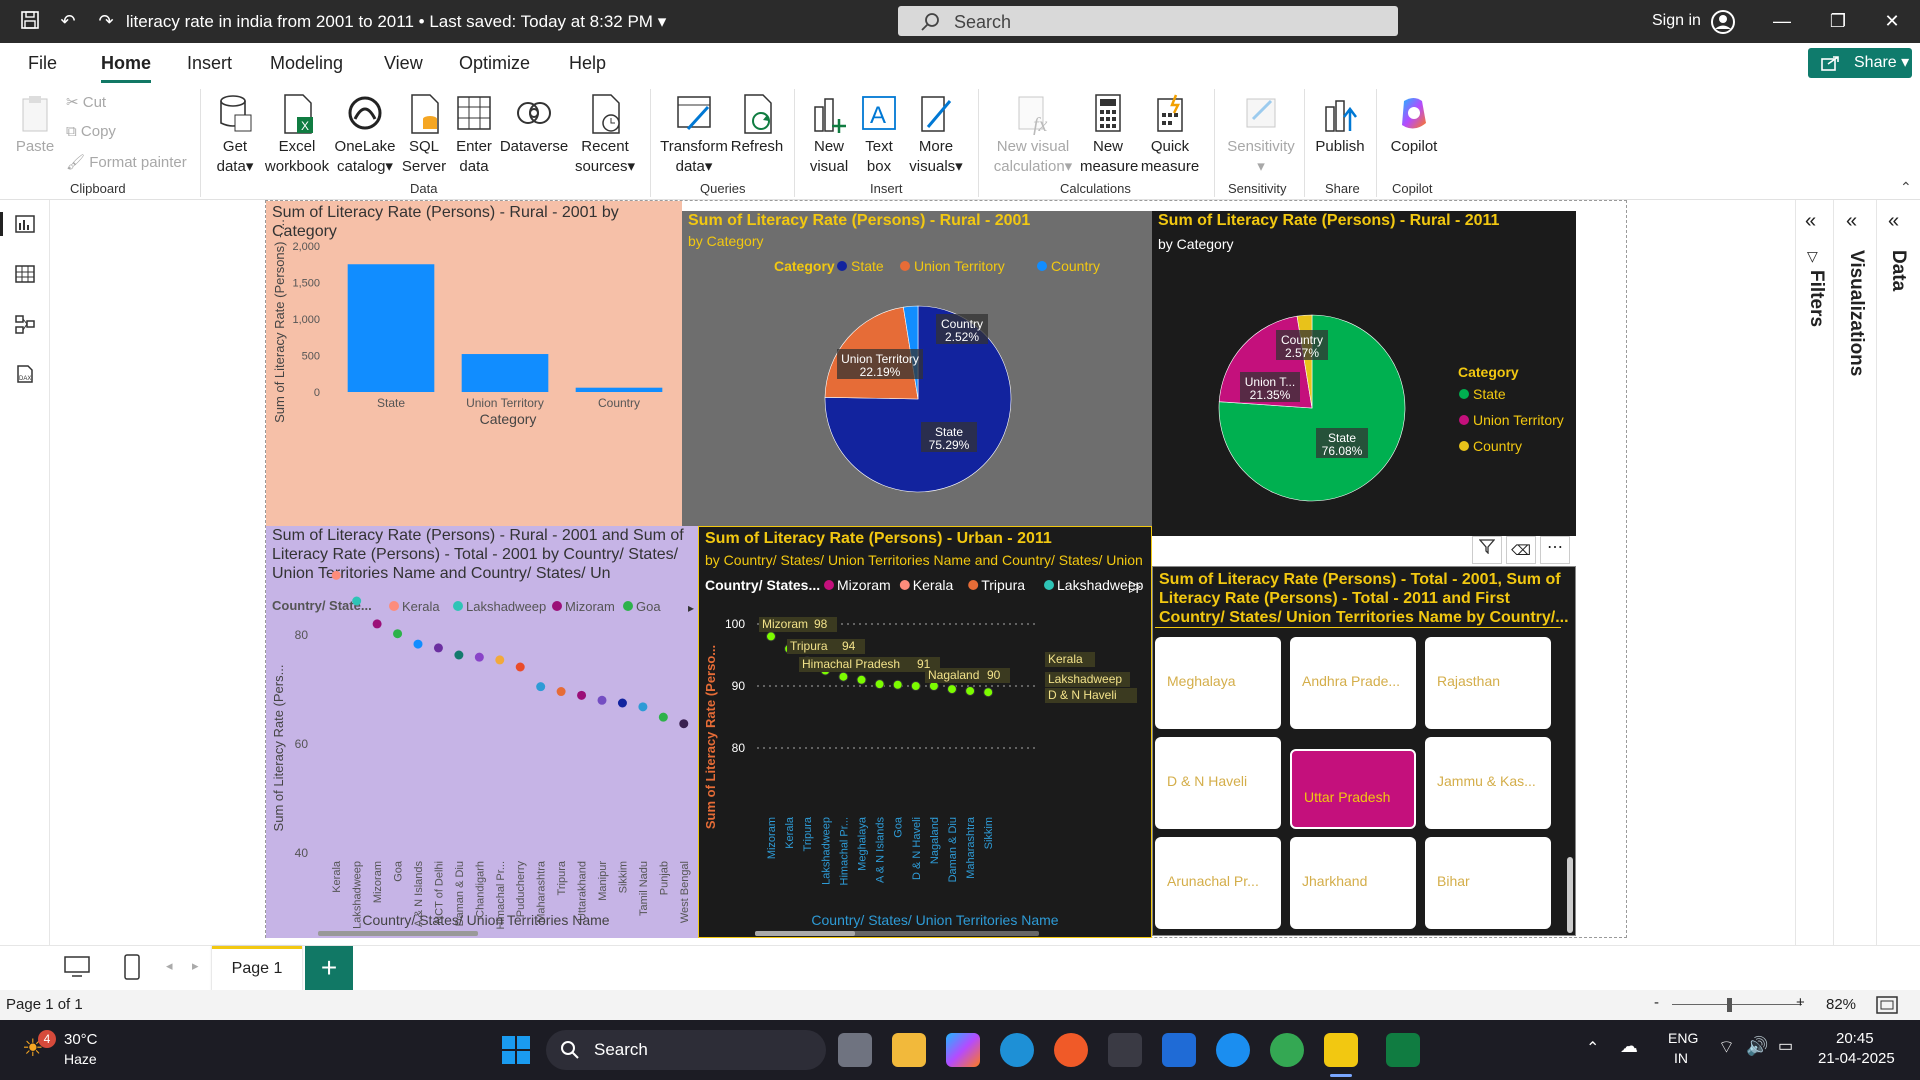 The image size is (1920, 1080). I want to click on chrome-icon, so click(1287, 1050).